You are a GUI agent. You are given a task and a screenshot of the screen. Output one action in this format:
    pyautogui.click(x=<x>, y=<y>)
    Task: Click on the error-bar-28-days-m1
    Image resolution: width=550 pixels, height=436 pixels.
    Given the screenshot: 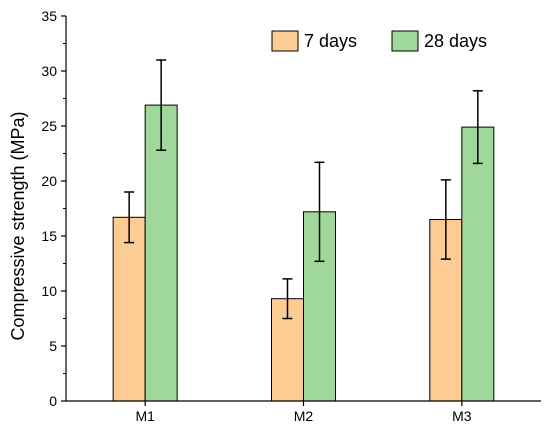 What is the action you would take?
    pyautogui.click(x=161, y=105)
    